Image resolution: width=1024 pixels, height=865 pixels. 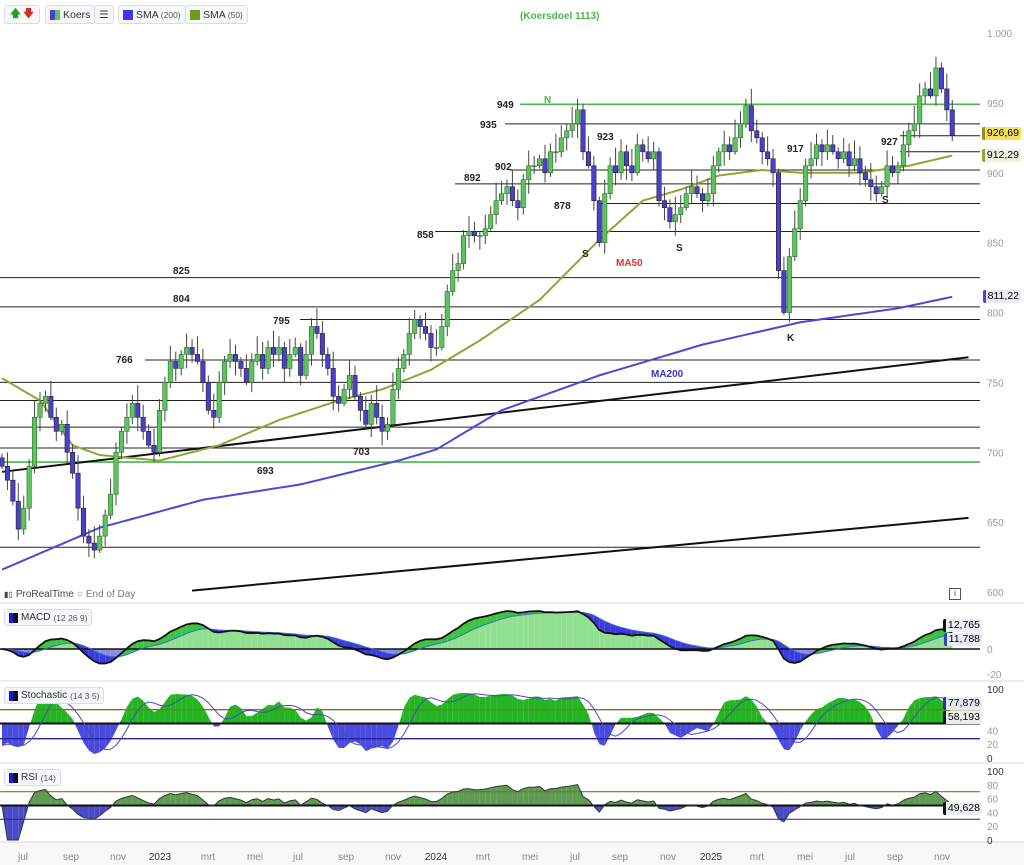 I want to click on rsi-legend: RSI (14), so click(x=32, y=777).